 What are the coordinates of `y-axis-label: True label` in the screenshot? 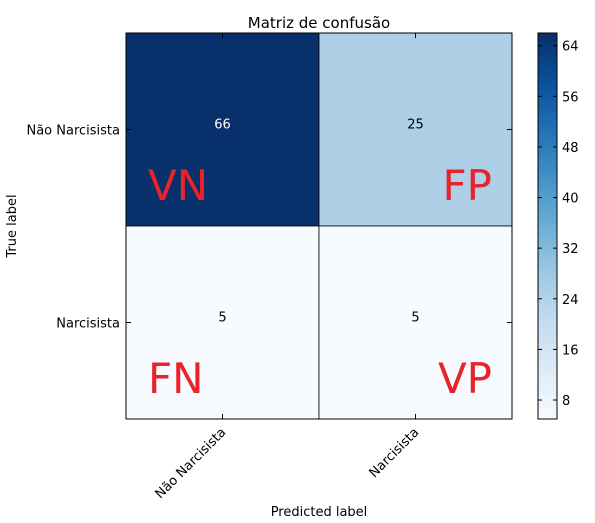 It's located at (12, 226).